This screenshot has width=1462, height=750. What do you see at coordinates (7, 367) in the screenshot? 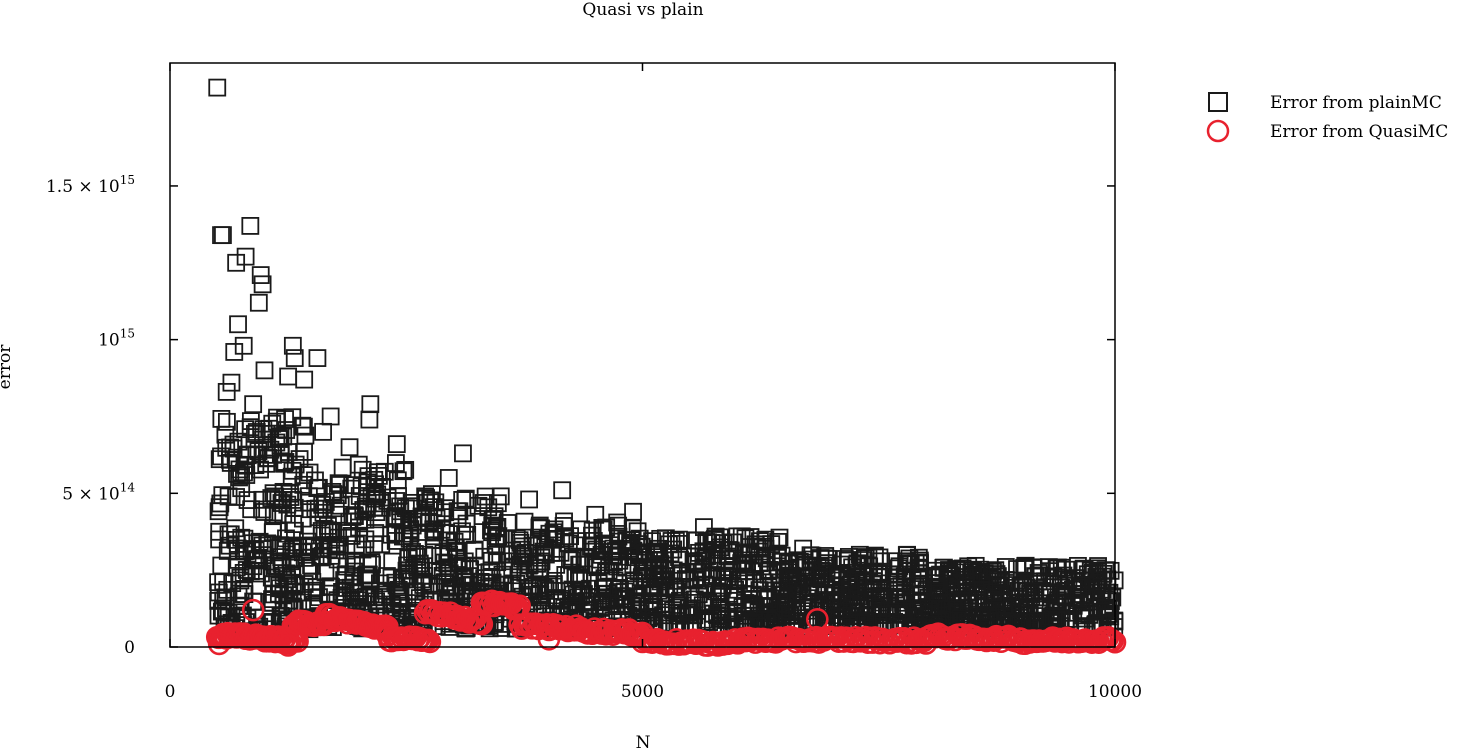
I see `y-axis-label: error` at bounding box center [7, 367].